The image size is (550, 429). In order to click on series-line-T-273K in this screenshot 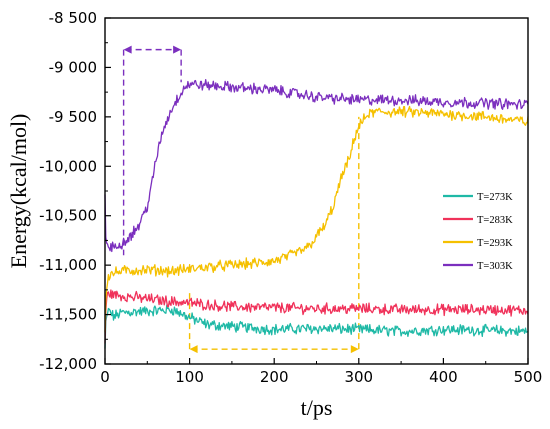, I will do `click(316, 326)`.